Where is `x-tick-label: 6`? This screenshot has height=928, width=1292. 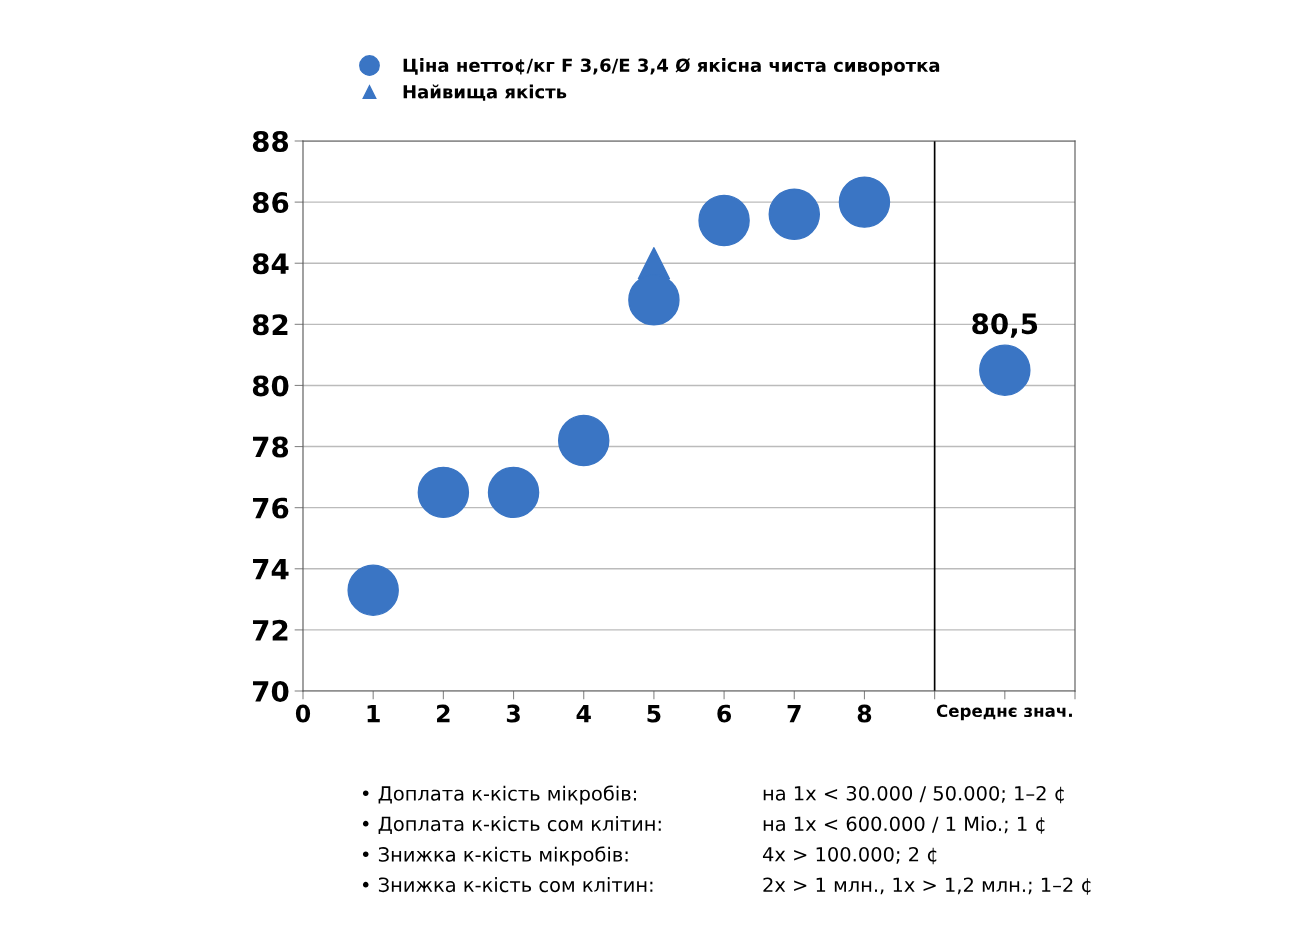
x-tick-label: 6 is located at coordinates (724, 713).